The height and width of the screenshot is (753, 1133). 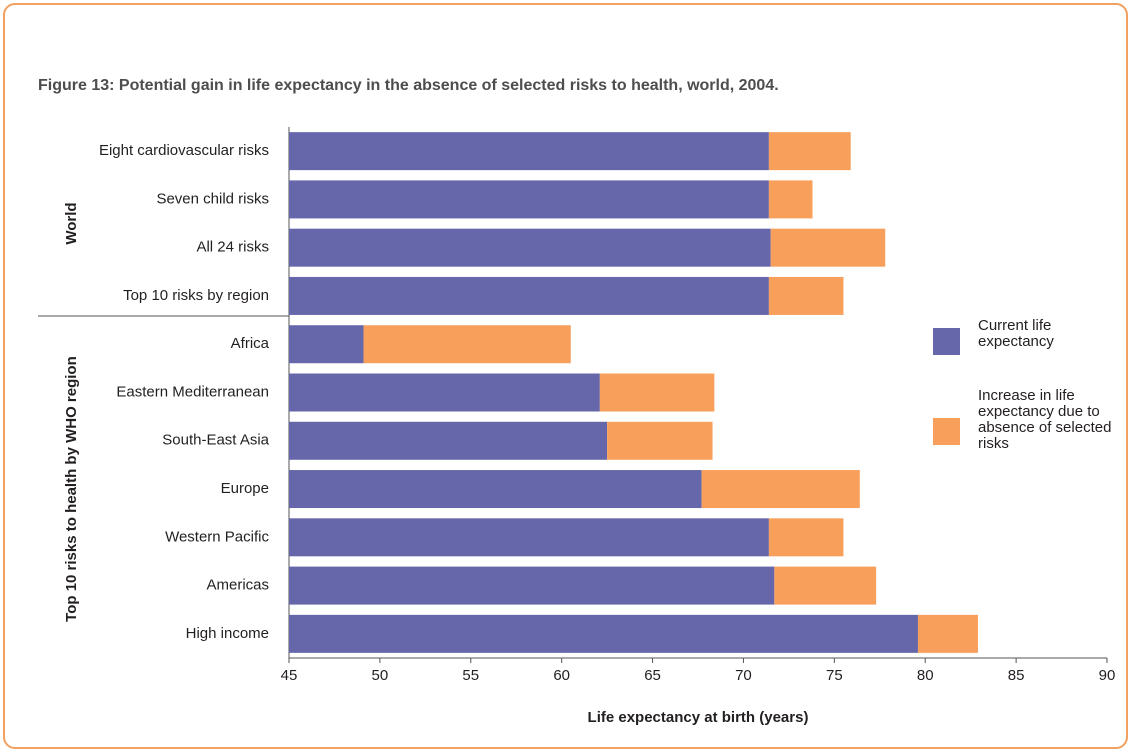 I want to click on x-tick-label: 45, so click(x=289, y=675).